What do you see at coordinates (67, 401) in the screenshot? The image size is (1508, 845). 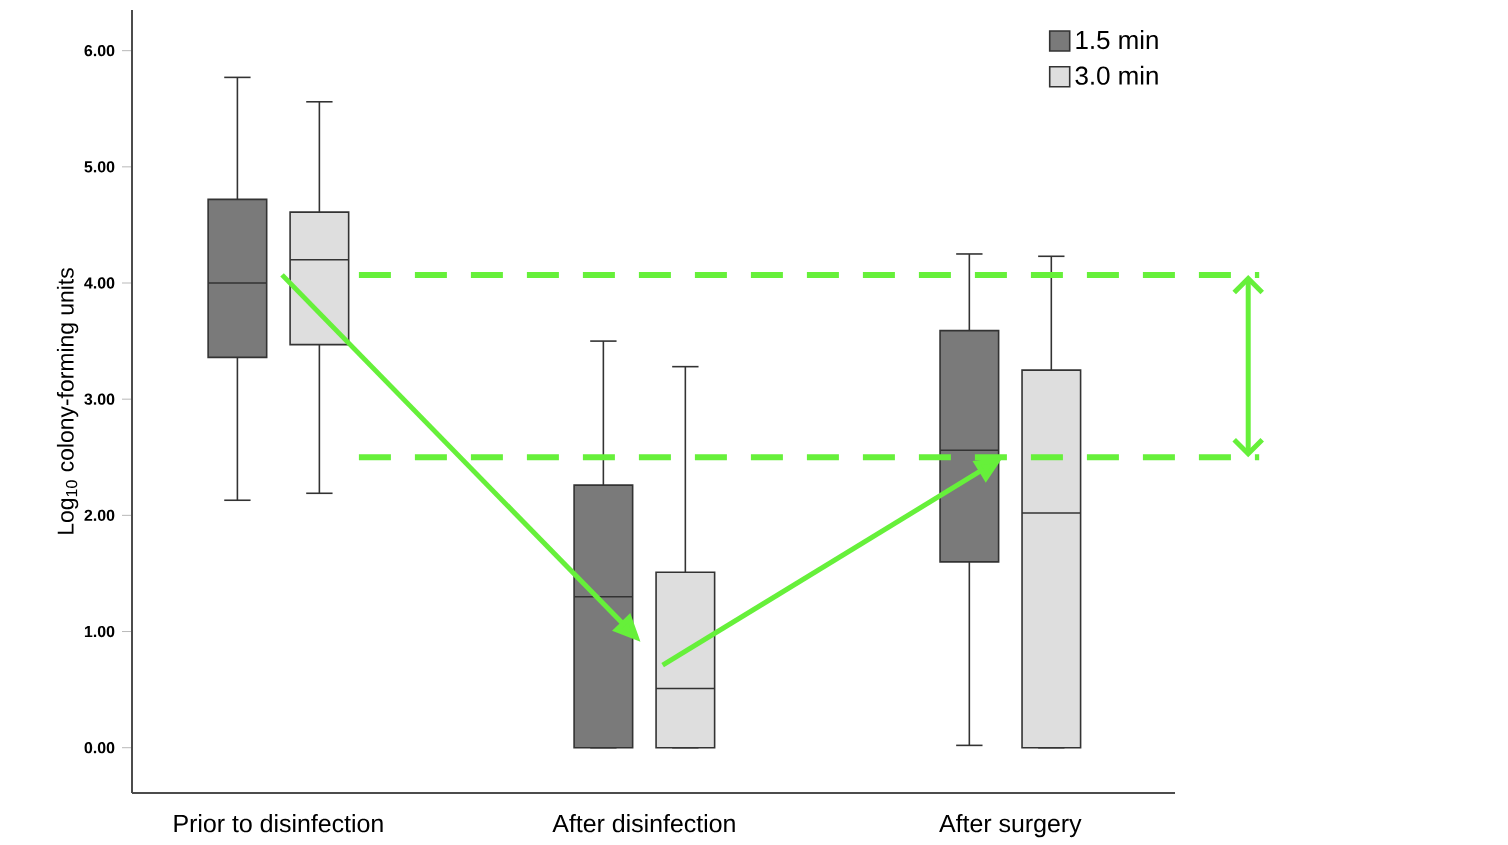 I see `y-axis-title: Log$_{10}$ colony-forming units` at bounding box center [67, 401].